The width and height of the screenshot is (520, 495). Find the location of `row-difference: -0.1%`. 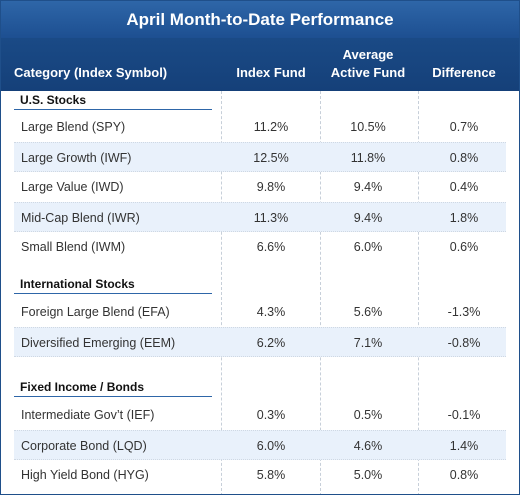

row-difference: -0.1% is located at coordinates (464, 415).